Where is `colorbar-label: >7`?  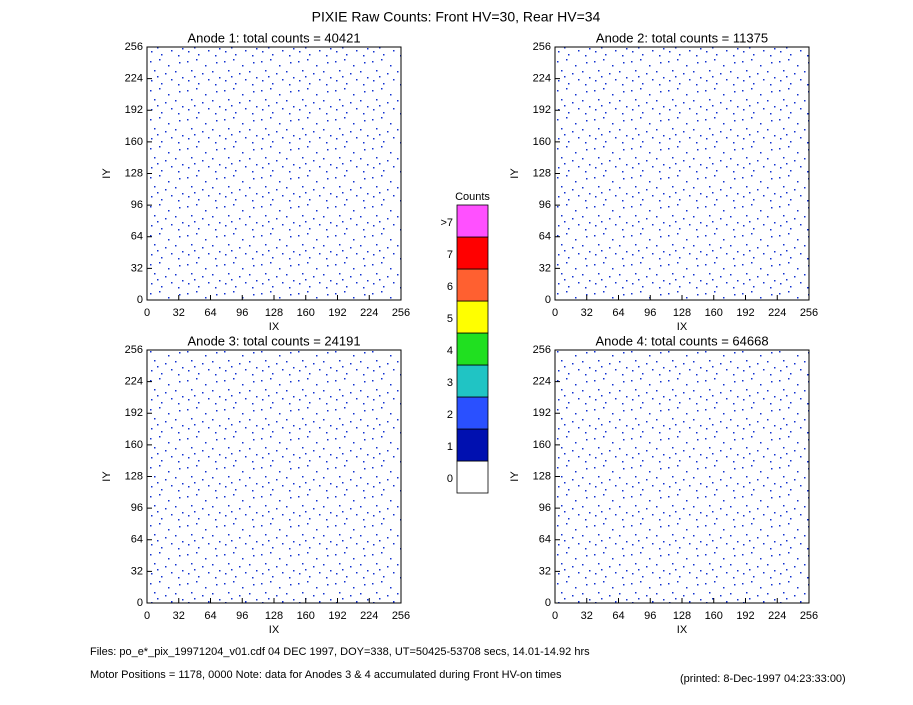 colorbar-label: >7 is located at coordinates (446, 223).